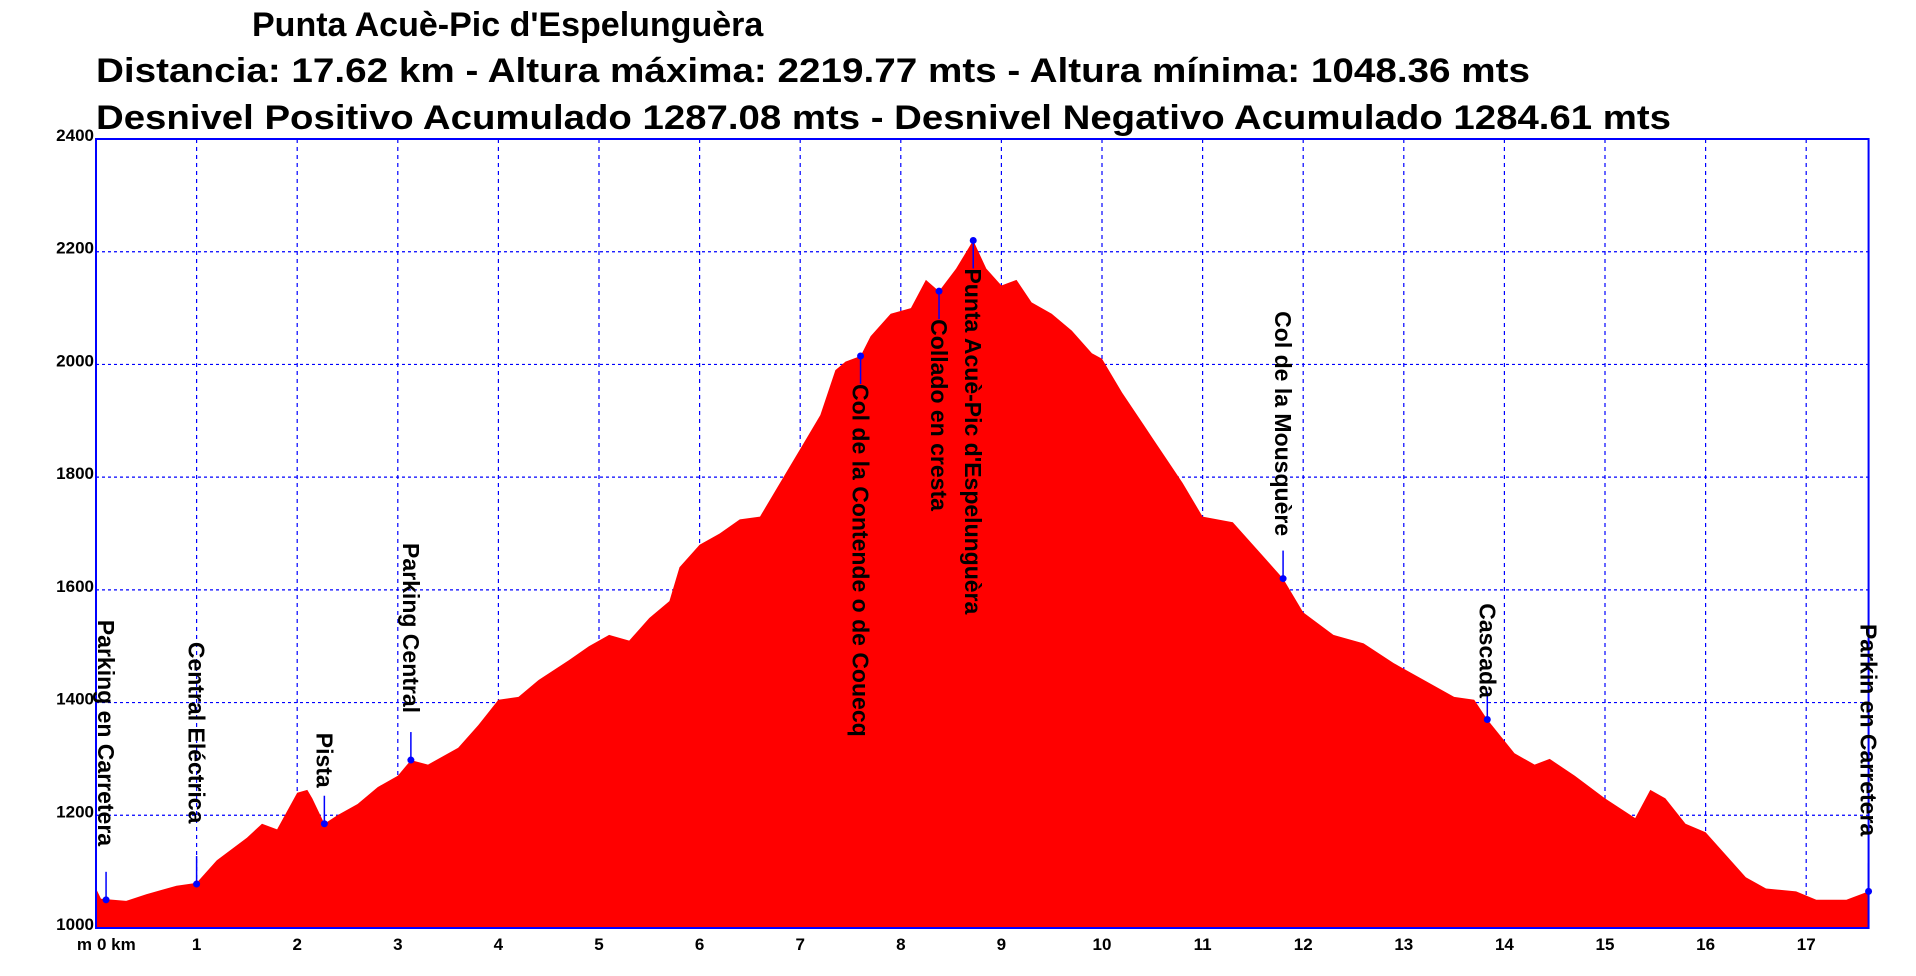 Image resolution: width=1916 pixels, height=976 pixels. I want to click on x-tick-label: 15, so click(1605, 944).